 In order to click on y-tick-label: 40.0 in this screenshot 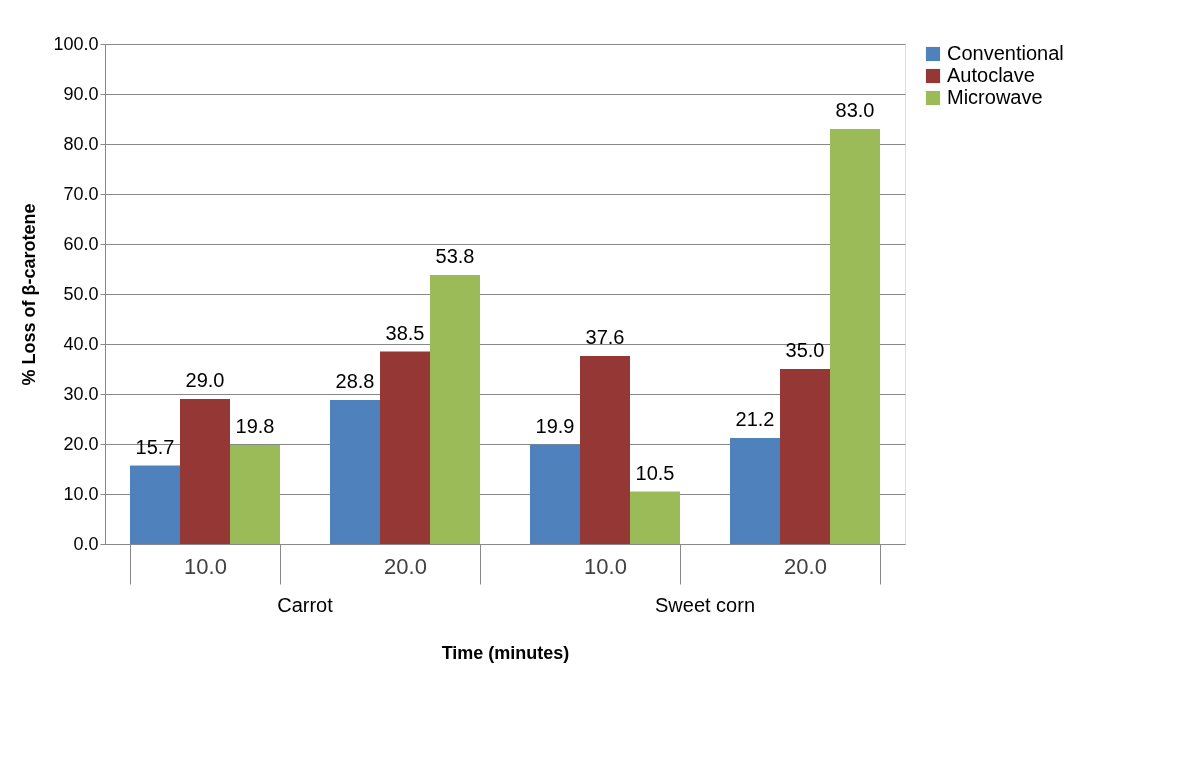, I will do `click(81, 343)`.